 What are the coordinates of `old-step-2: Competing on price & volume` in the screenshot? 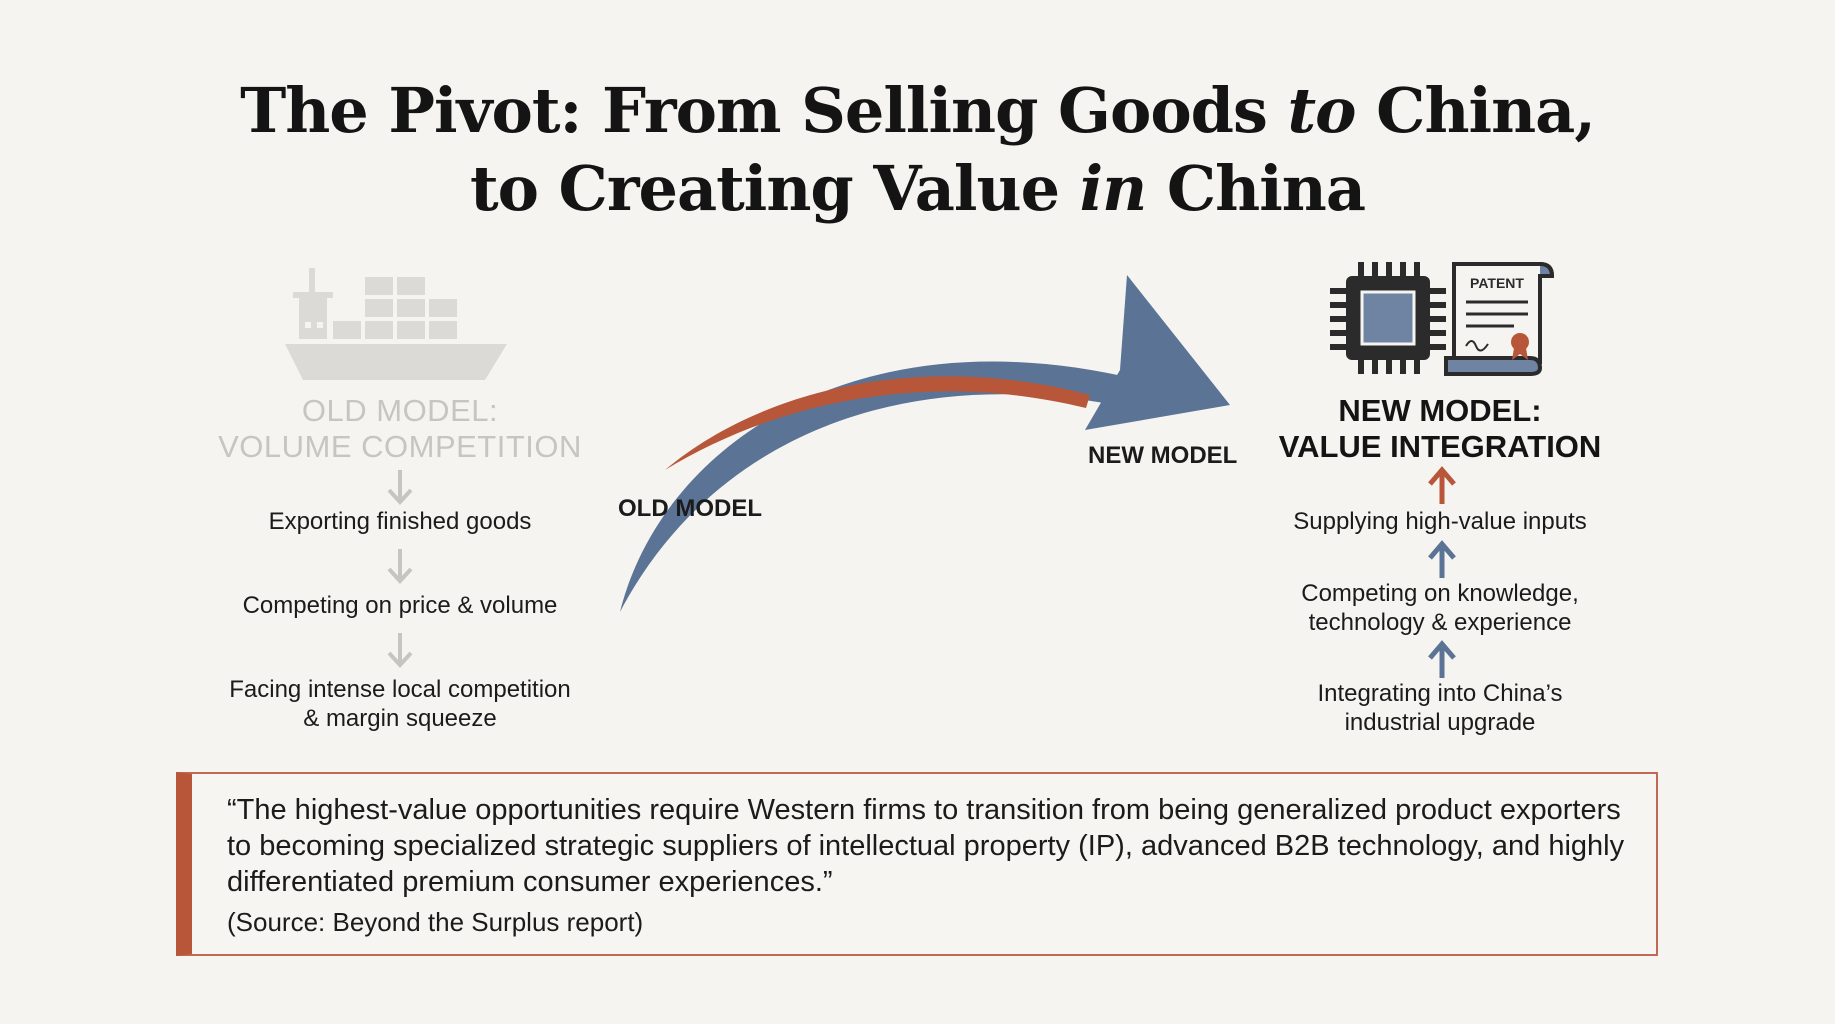 It's located at (400, 605).